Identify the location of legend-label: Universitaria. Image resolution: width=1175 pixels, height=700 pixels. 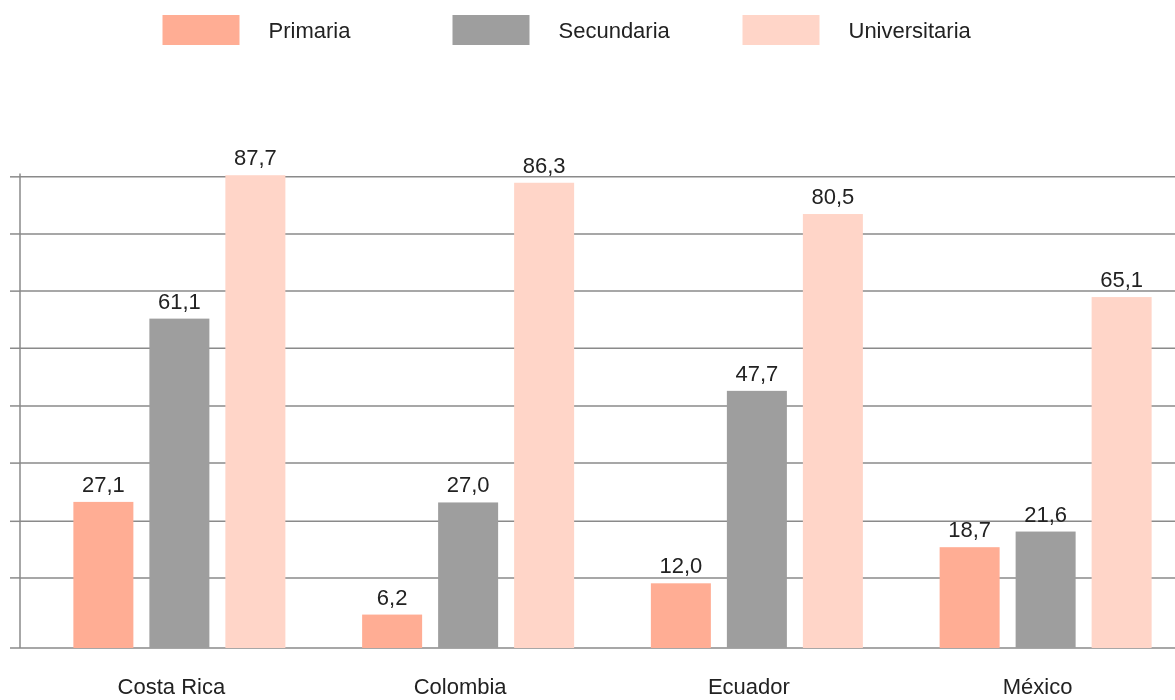
(910, 30).